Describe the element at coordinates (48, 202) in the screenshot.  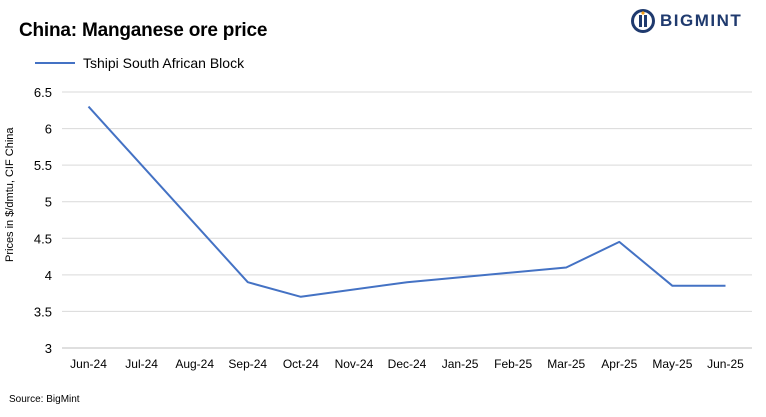
I see `y-tick-label: 5` at that location.